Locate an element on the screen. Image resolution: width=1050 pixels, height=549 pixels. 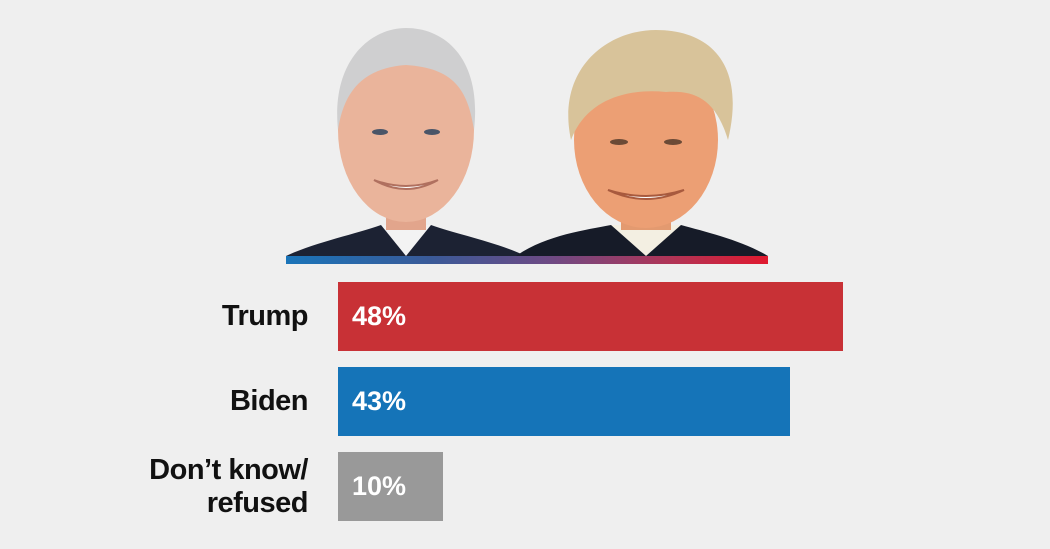
bar-trump: 48% is located at coordinates (590, 316).